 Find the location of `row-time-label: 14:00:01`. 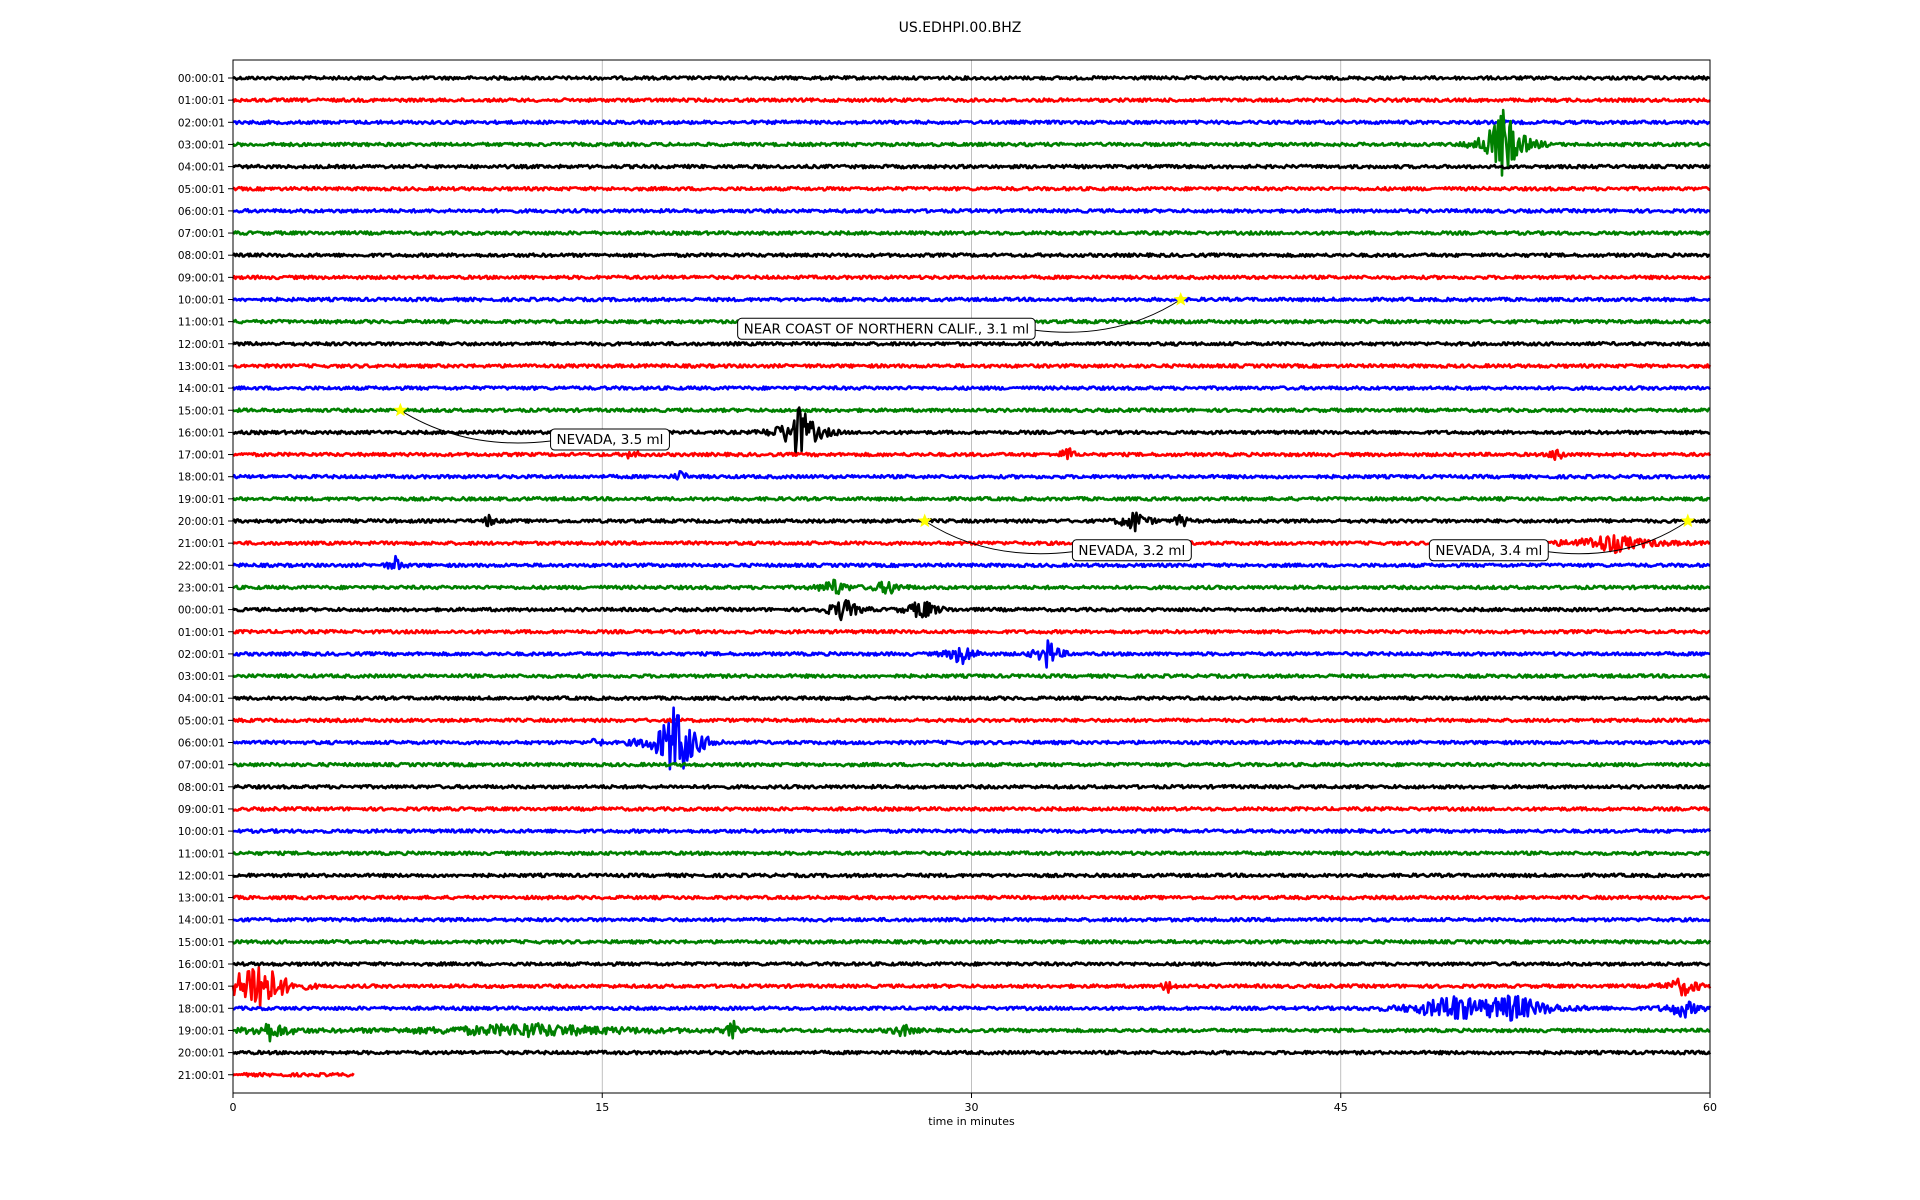

row-time-label: 14:00:01 is located at coordinates (201, 921).